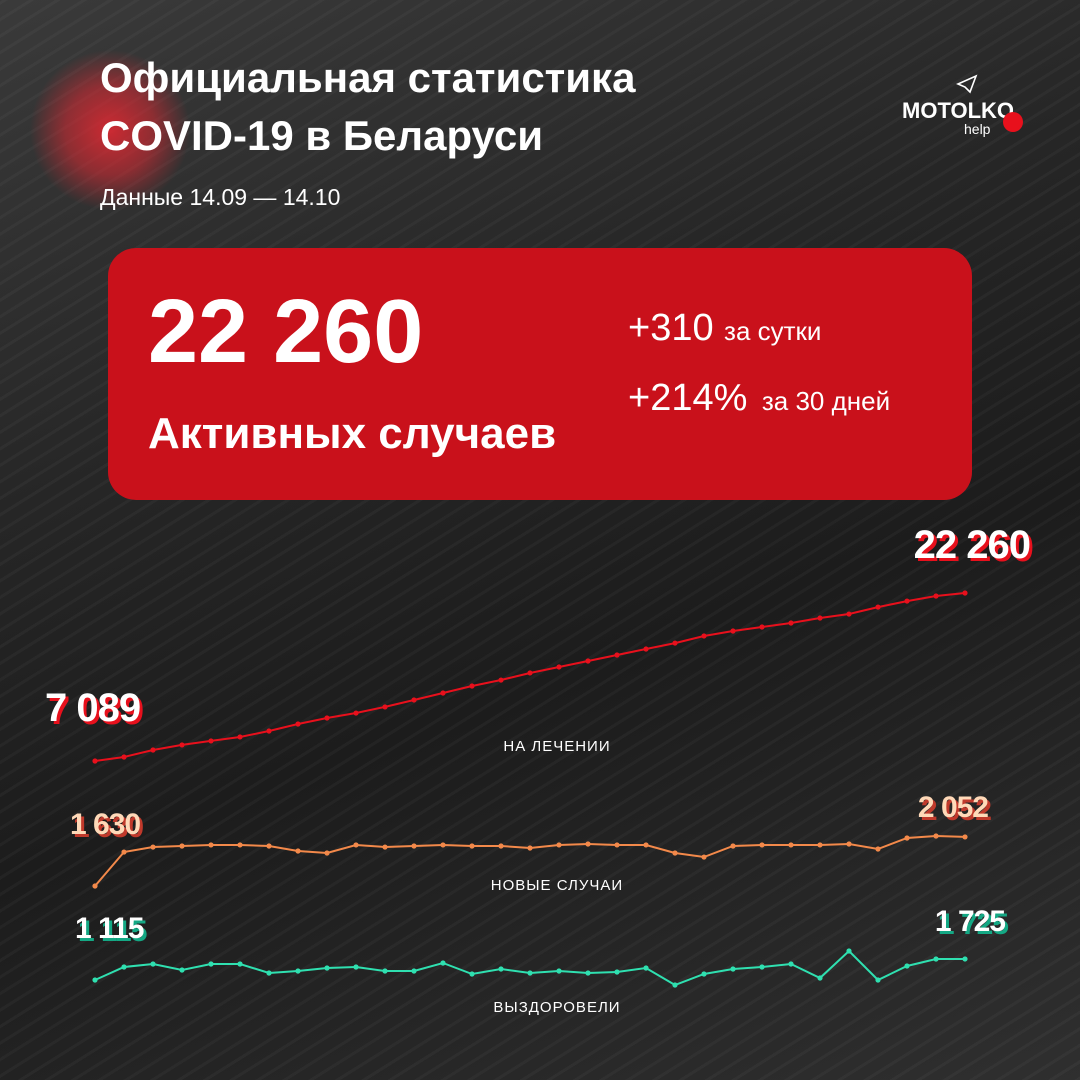 The image size is (1080, 1080). I want to click on stat: +214% за 30 дней, so click(759, 398).